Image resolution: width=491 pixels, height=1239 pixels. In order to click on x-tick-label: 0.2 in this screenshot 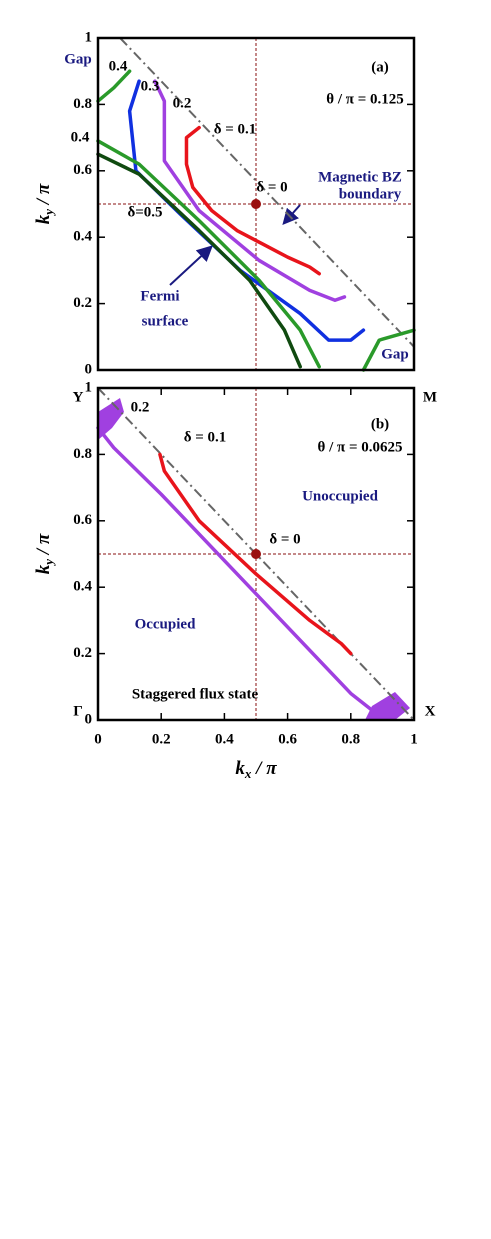, I will do `click(161, 739)`.